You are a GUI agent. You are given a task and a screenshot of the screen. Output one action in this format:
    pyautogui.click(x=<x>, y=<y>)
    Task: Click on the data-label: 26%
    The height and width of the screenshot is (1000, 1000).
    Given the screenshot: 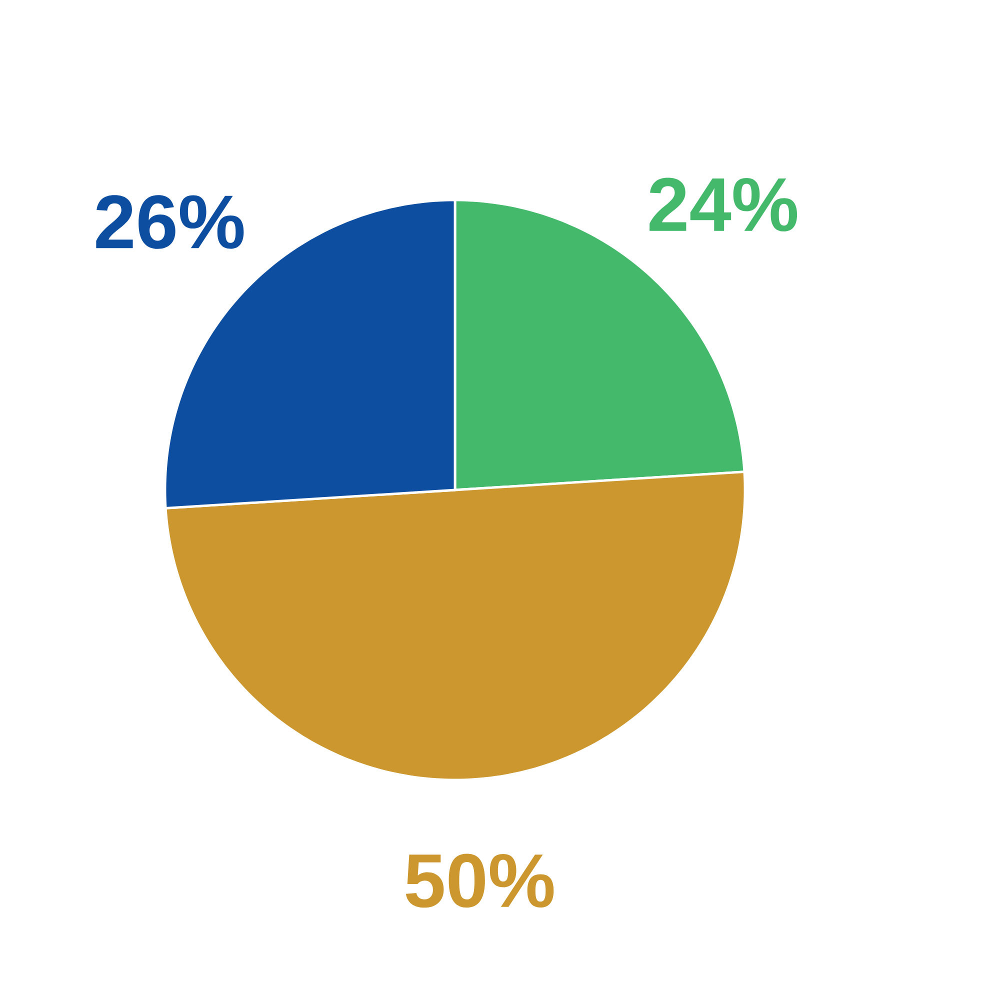 What is the action you would take?
    pyautogui.click(x=170, y=222)
    